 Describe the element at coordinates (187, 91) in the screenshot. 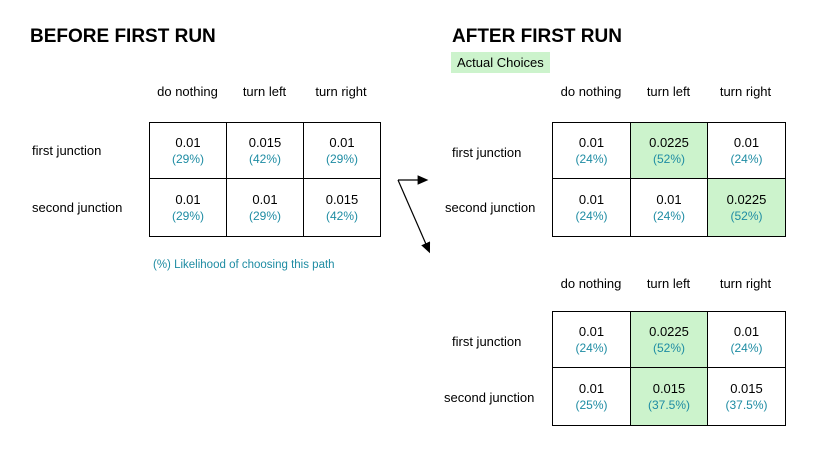

I see `before-col-do-nothing: do nothing` at that location.